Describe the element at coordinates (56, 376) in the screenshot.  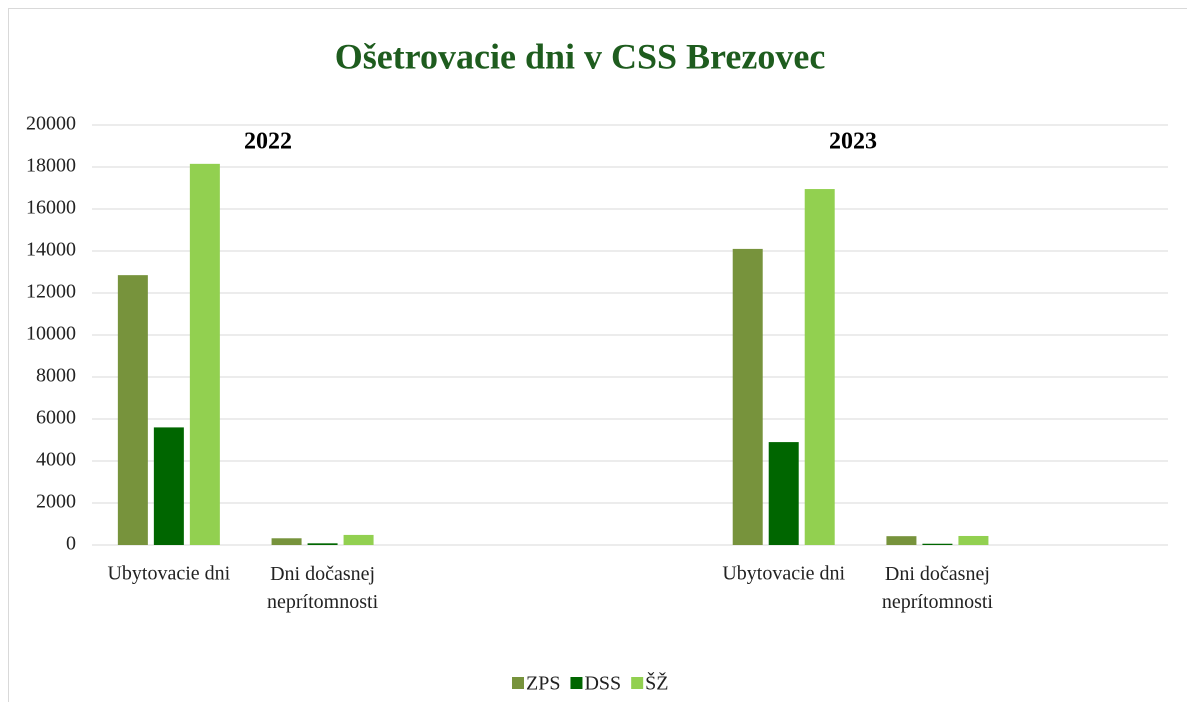
I see `y-tick-label: 8000` at that location.